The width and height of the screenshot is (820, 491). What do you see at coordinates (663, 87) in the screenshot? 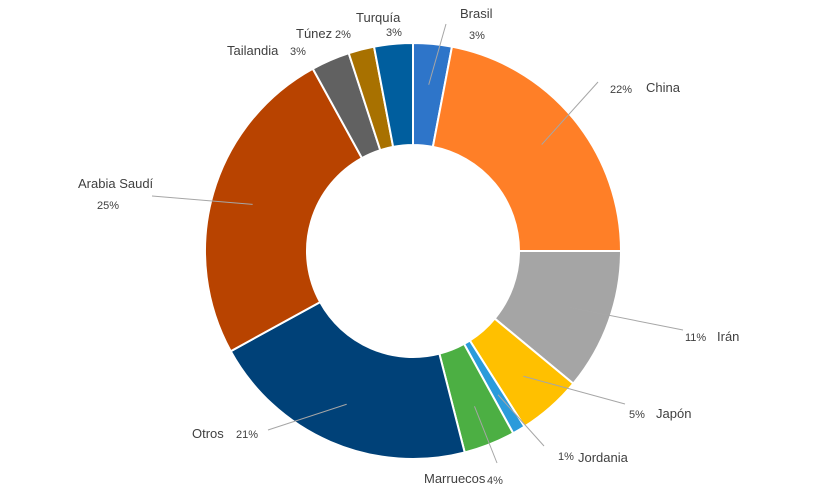
I see `label-china: China` at bounding box center [663, 87].